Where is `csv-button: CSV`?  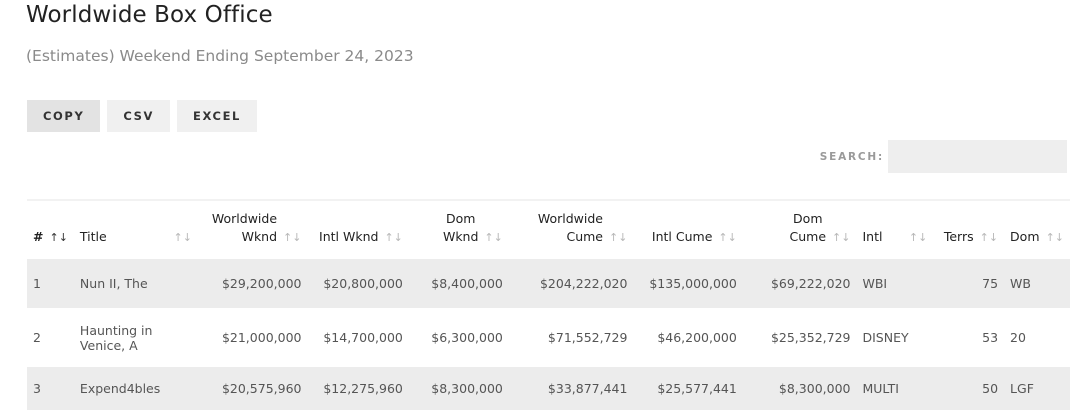
csv-button: CSV is located at coordinates (139, 116).